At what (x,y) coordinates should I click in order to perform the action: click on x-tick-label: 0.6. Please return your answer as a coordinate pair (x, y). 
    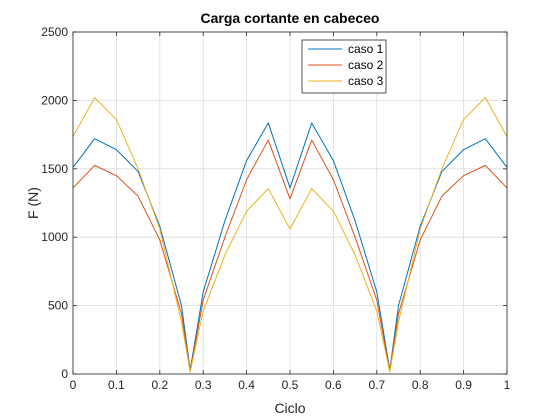
    Looking at the image, I should click on (333, 385).